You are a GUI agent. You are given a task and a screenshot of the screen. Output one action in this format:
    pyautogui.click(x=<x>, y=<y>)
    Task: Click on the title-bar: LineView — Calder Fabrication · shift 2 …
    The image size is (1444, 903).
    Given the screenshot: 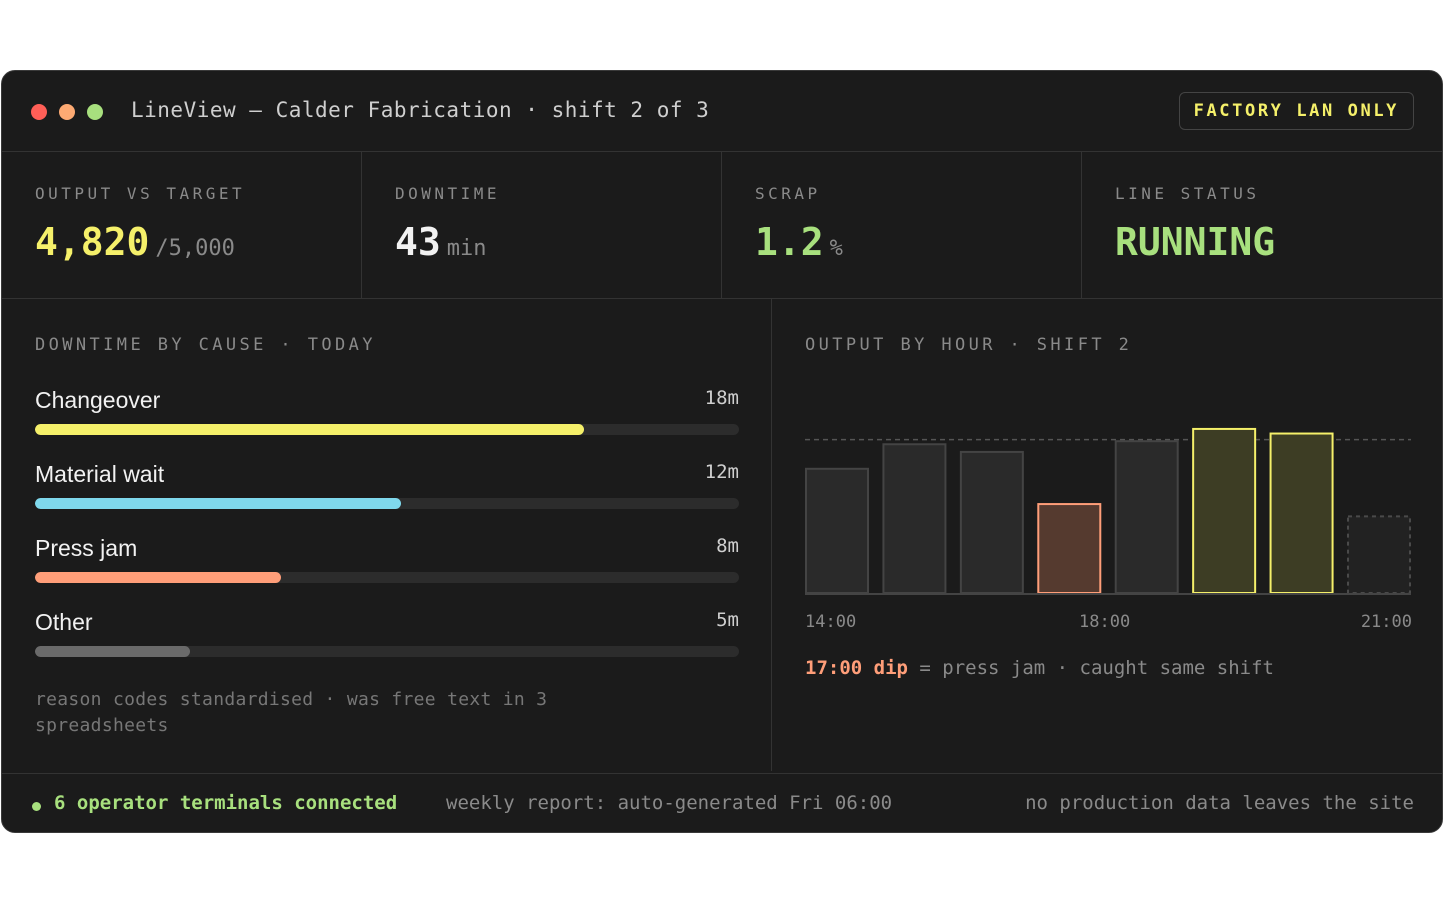 What is the action you would take?
    pyautogui.click(x=722, y=111)
    